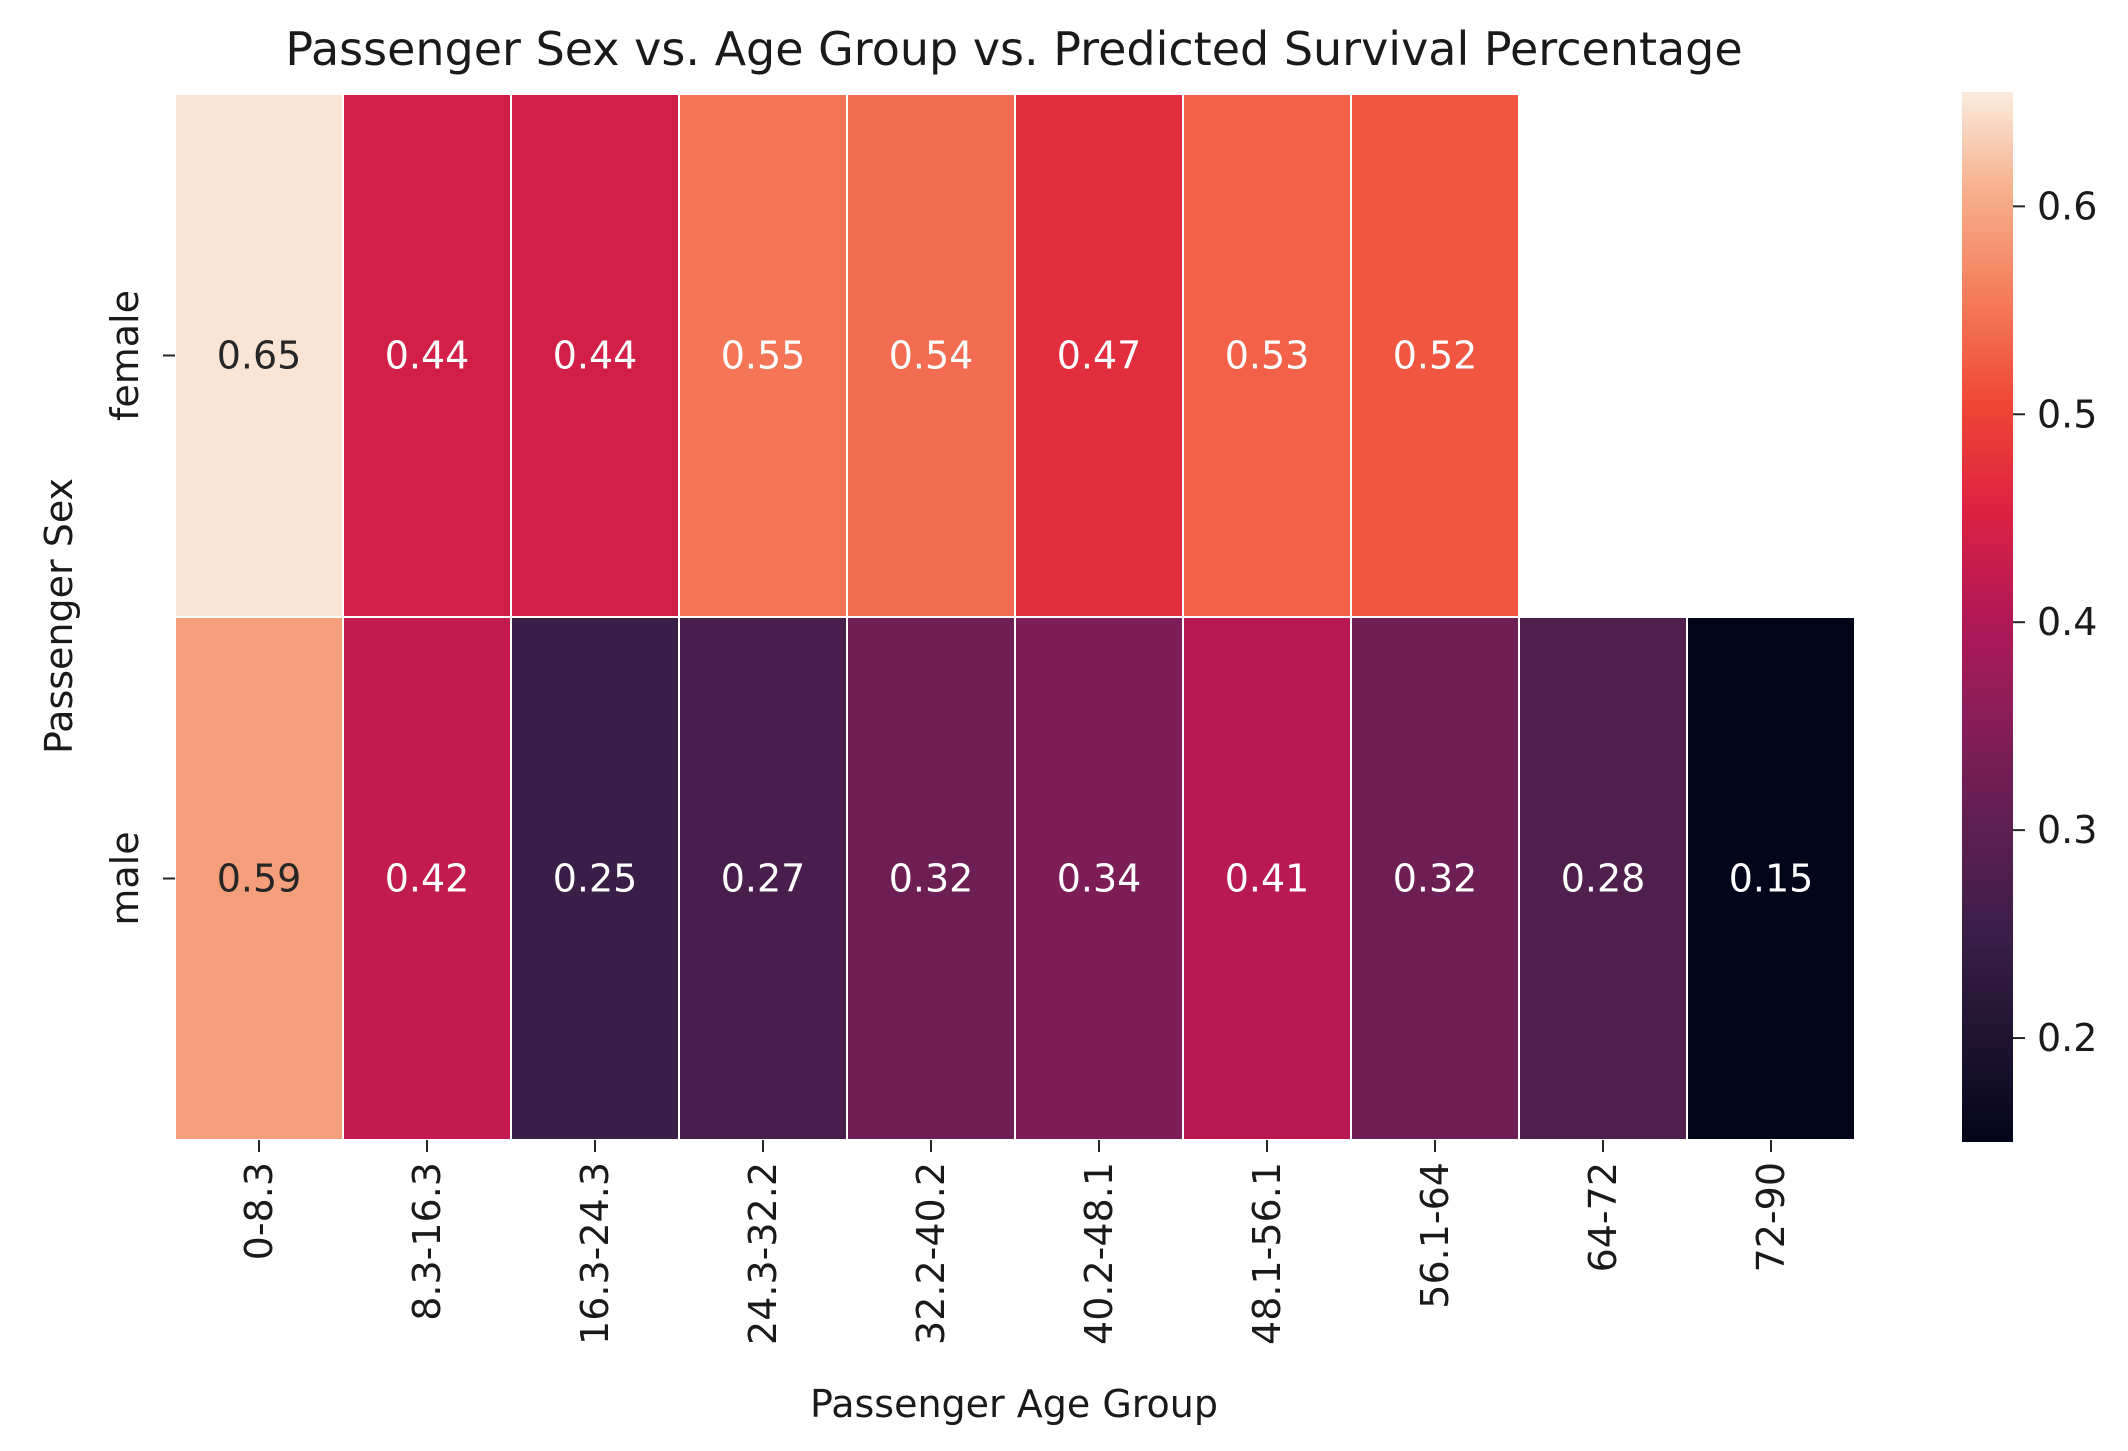  I want to click on heatmap-cell-female-24.3-32.2, so click(763, 355).